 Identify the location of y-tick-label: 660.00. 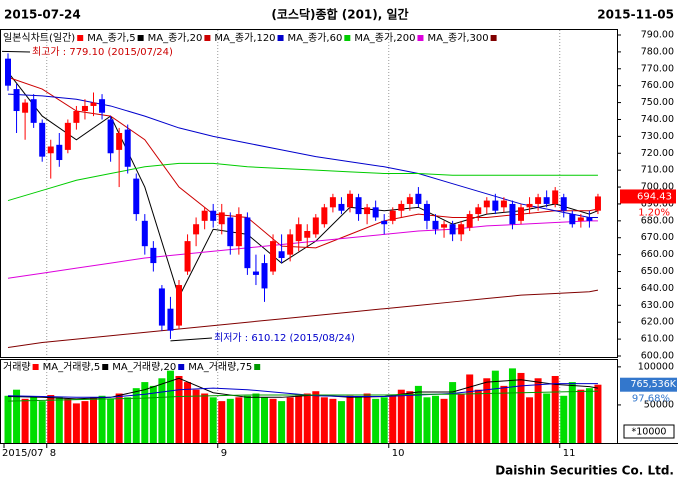
(657, 254).